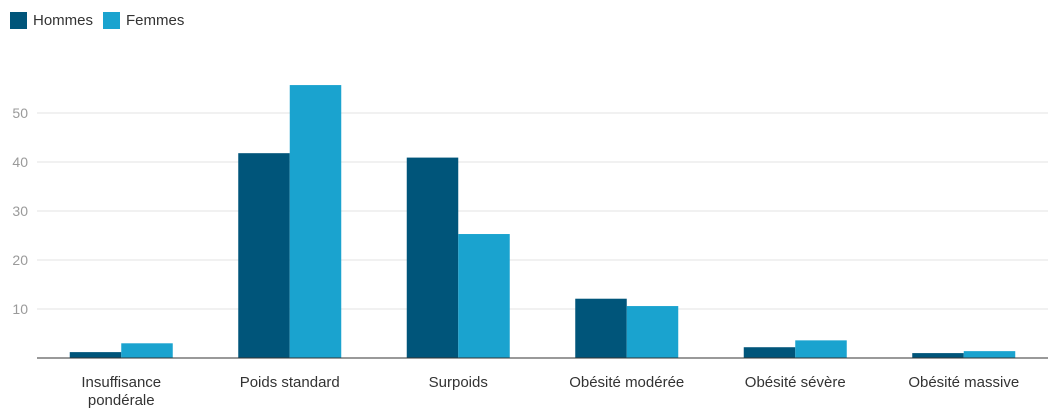 This screenshot has width=1048, height=410. What do you see at coordinates (112, 20) in the screenshot?
I see `legend-swatch-femmes` at bounding box center [112, 20].